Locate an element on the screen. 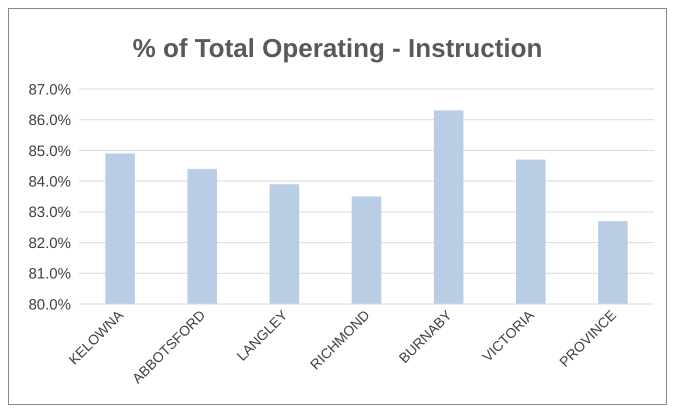 Image resolution: width=673 pixels, height=411 pixels. y-tick-label: 85.0% is located at coordinates (49, 151).